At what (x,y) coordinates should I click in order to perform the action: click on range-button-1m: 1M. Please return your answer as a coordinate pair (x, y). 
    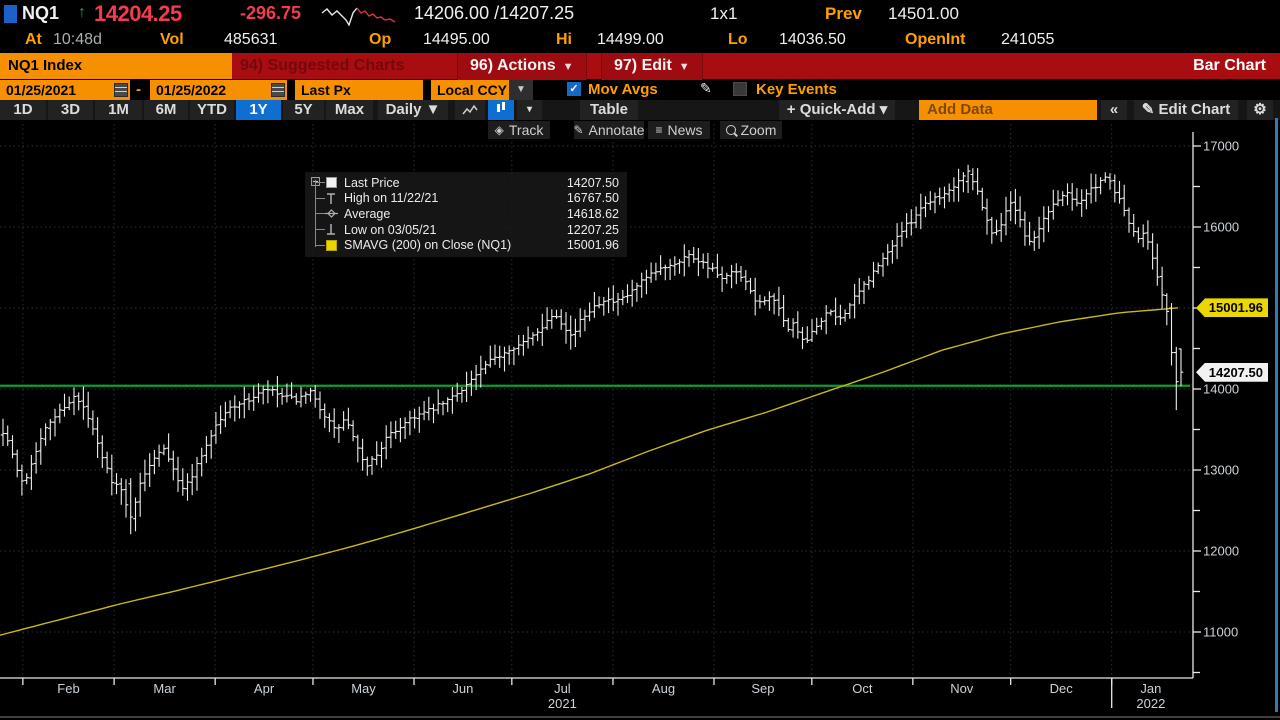
    Looking at the image, I should click on (118, 110).